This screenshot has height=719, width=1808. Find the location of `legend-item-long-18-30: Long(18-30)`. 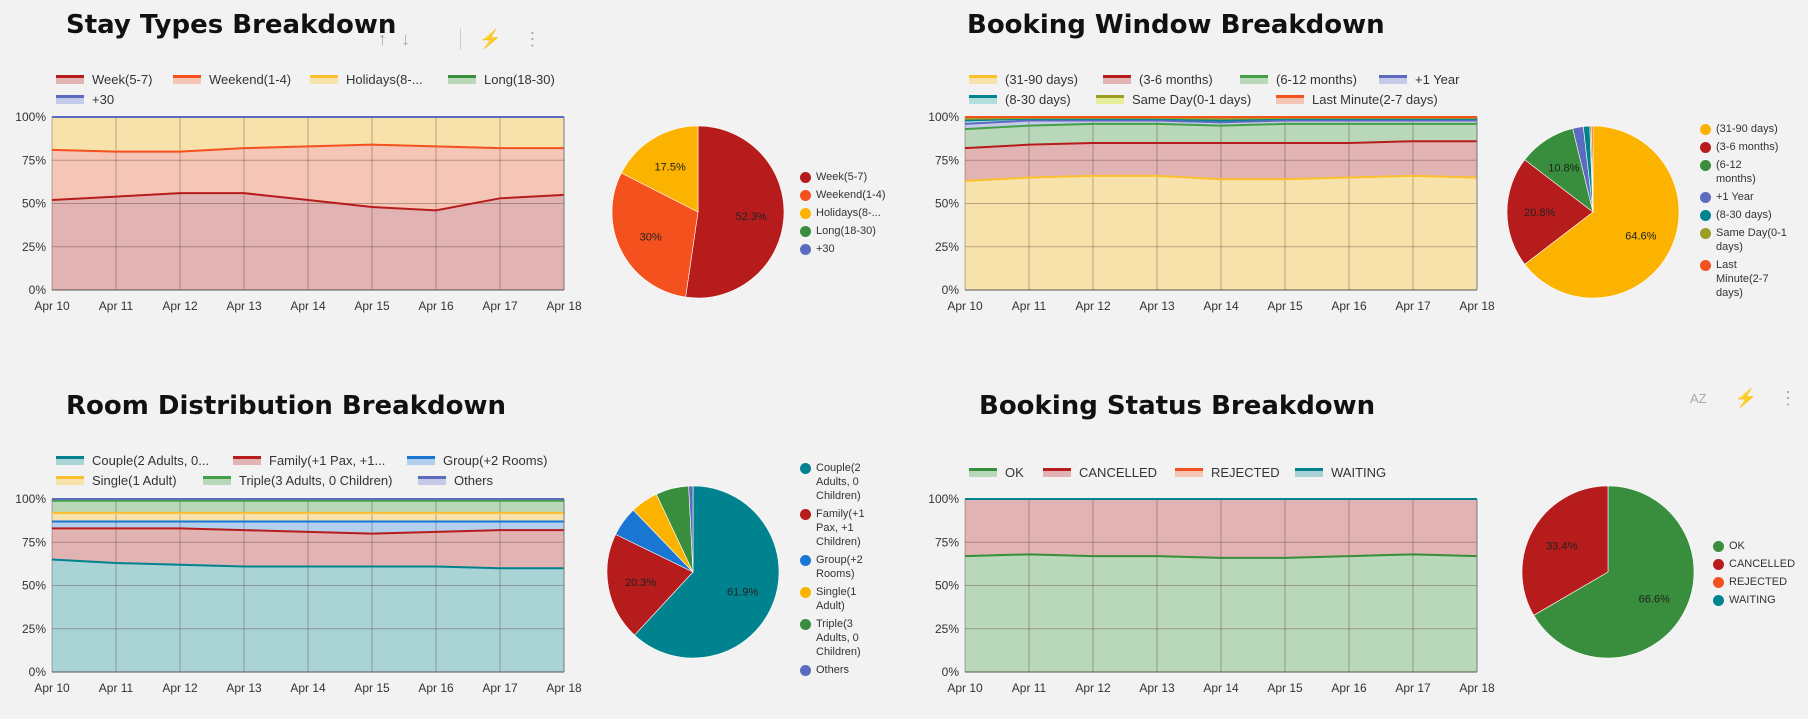

legend-item-long-18-30: Long(18-30) is located at coordinates (501, 79).